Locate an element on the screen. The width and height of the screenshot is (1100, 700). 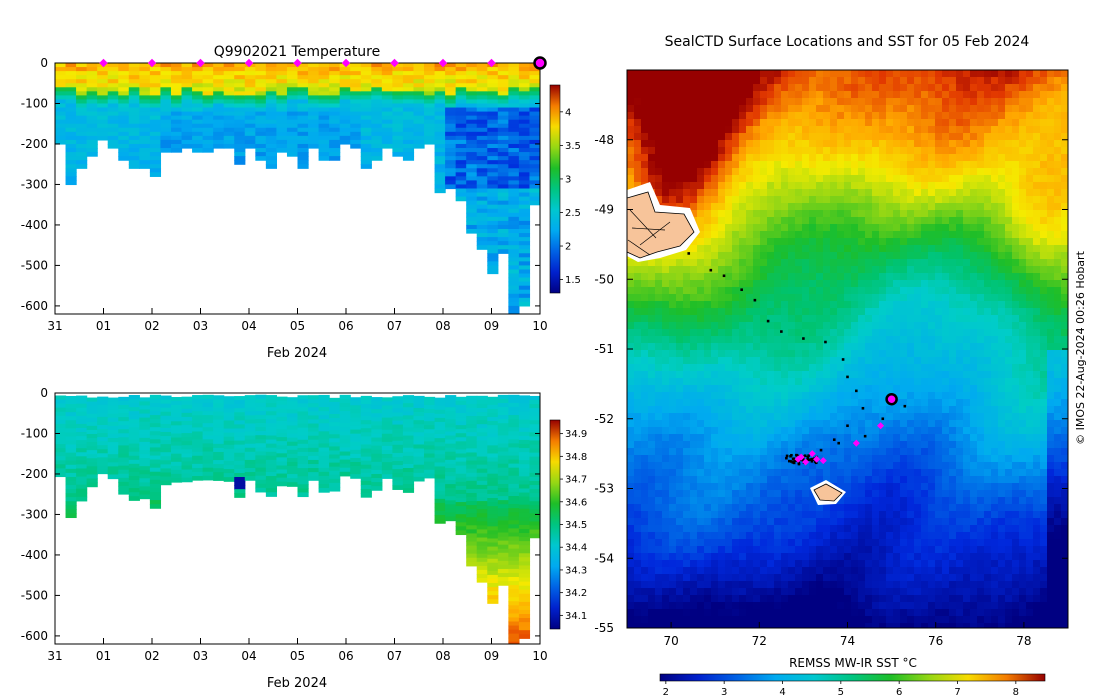
salinity-x-tick-label: 08 is located at coordinates (442, 656).